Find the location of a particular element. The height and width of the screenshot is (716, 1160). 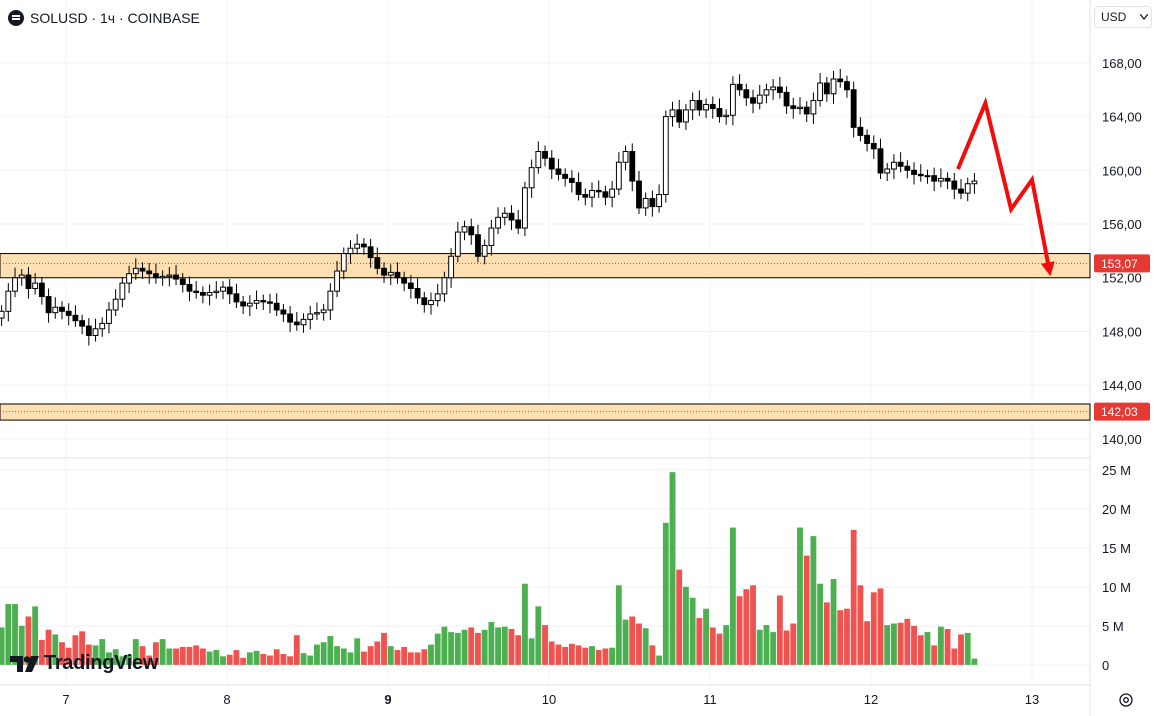

currency-selector: USD is located at coordinates (1123, 17).